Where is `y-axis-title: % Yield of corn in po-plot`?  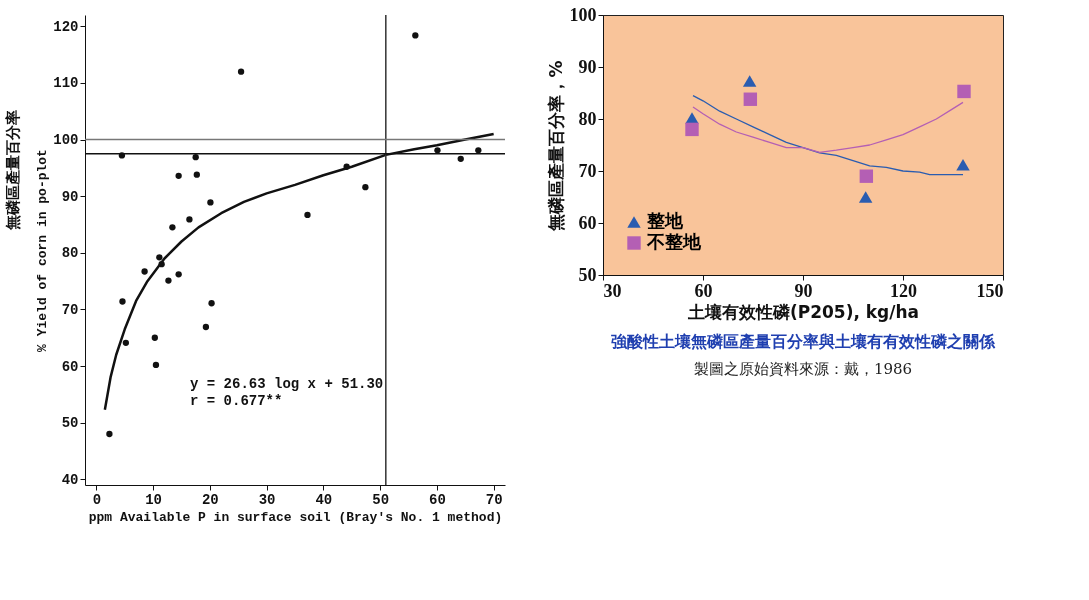 y-axis-title: % Yield of corn in po-plot is located at coordinates (43, 250).